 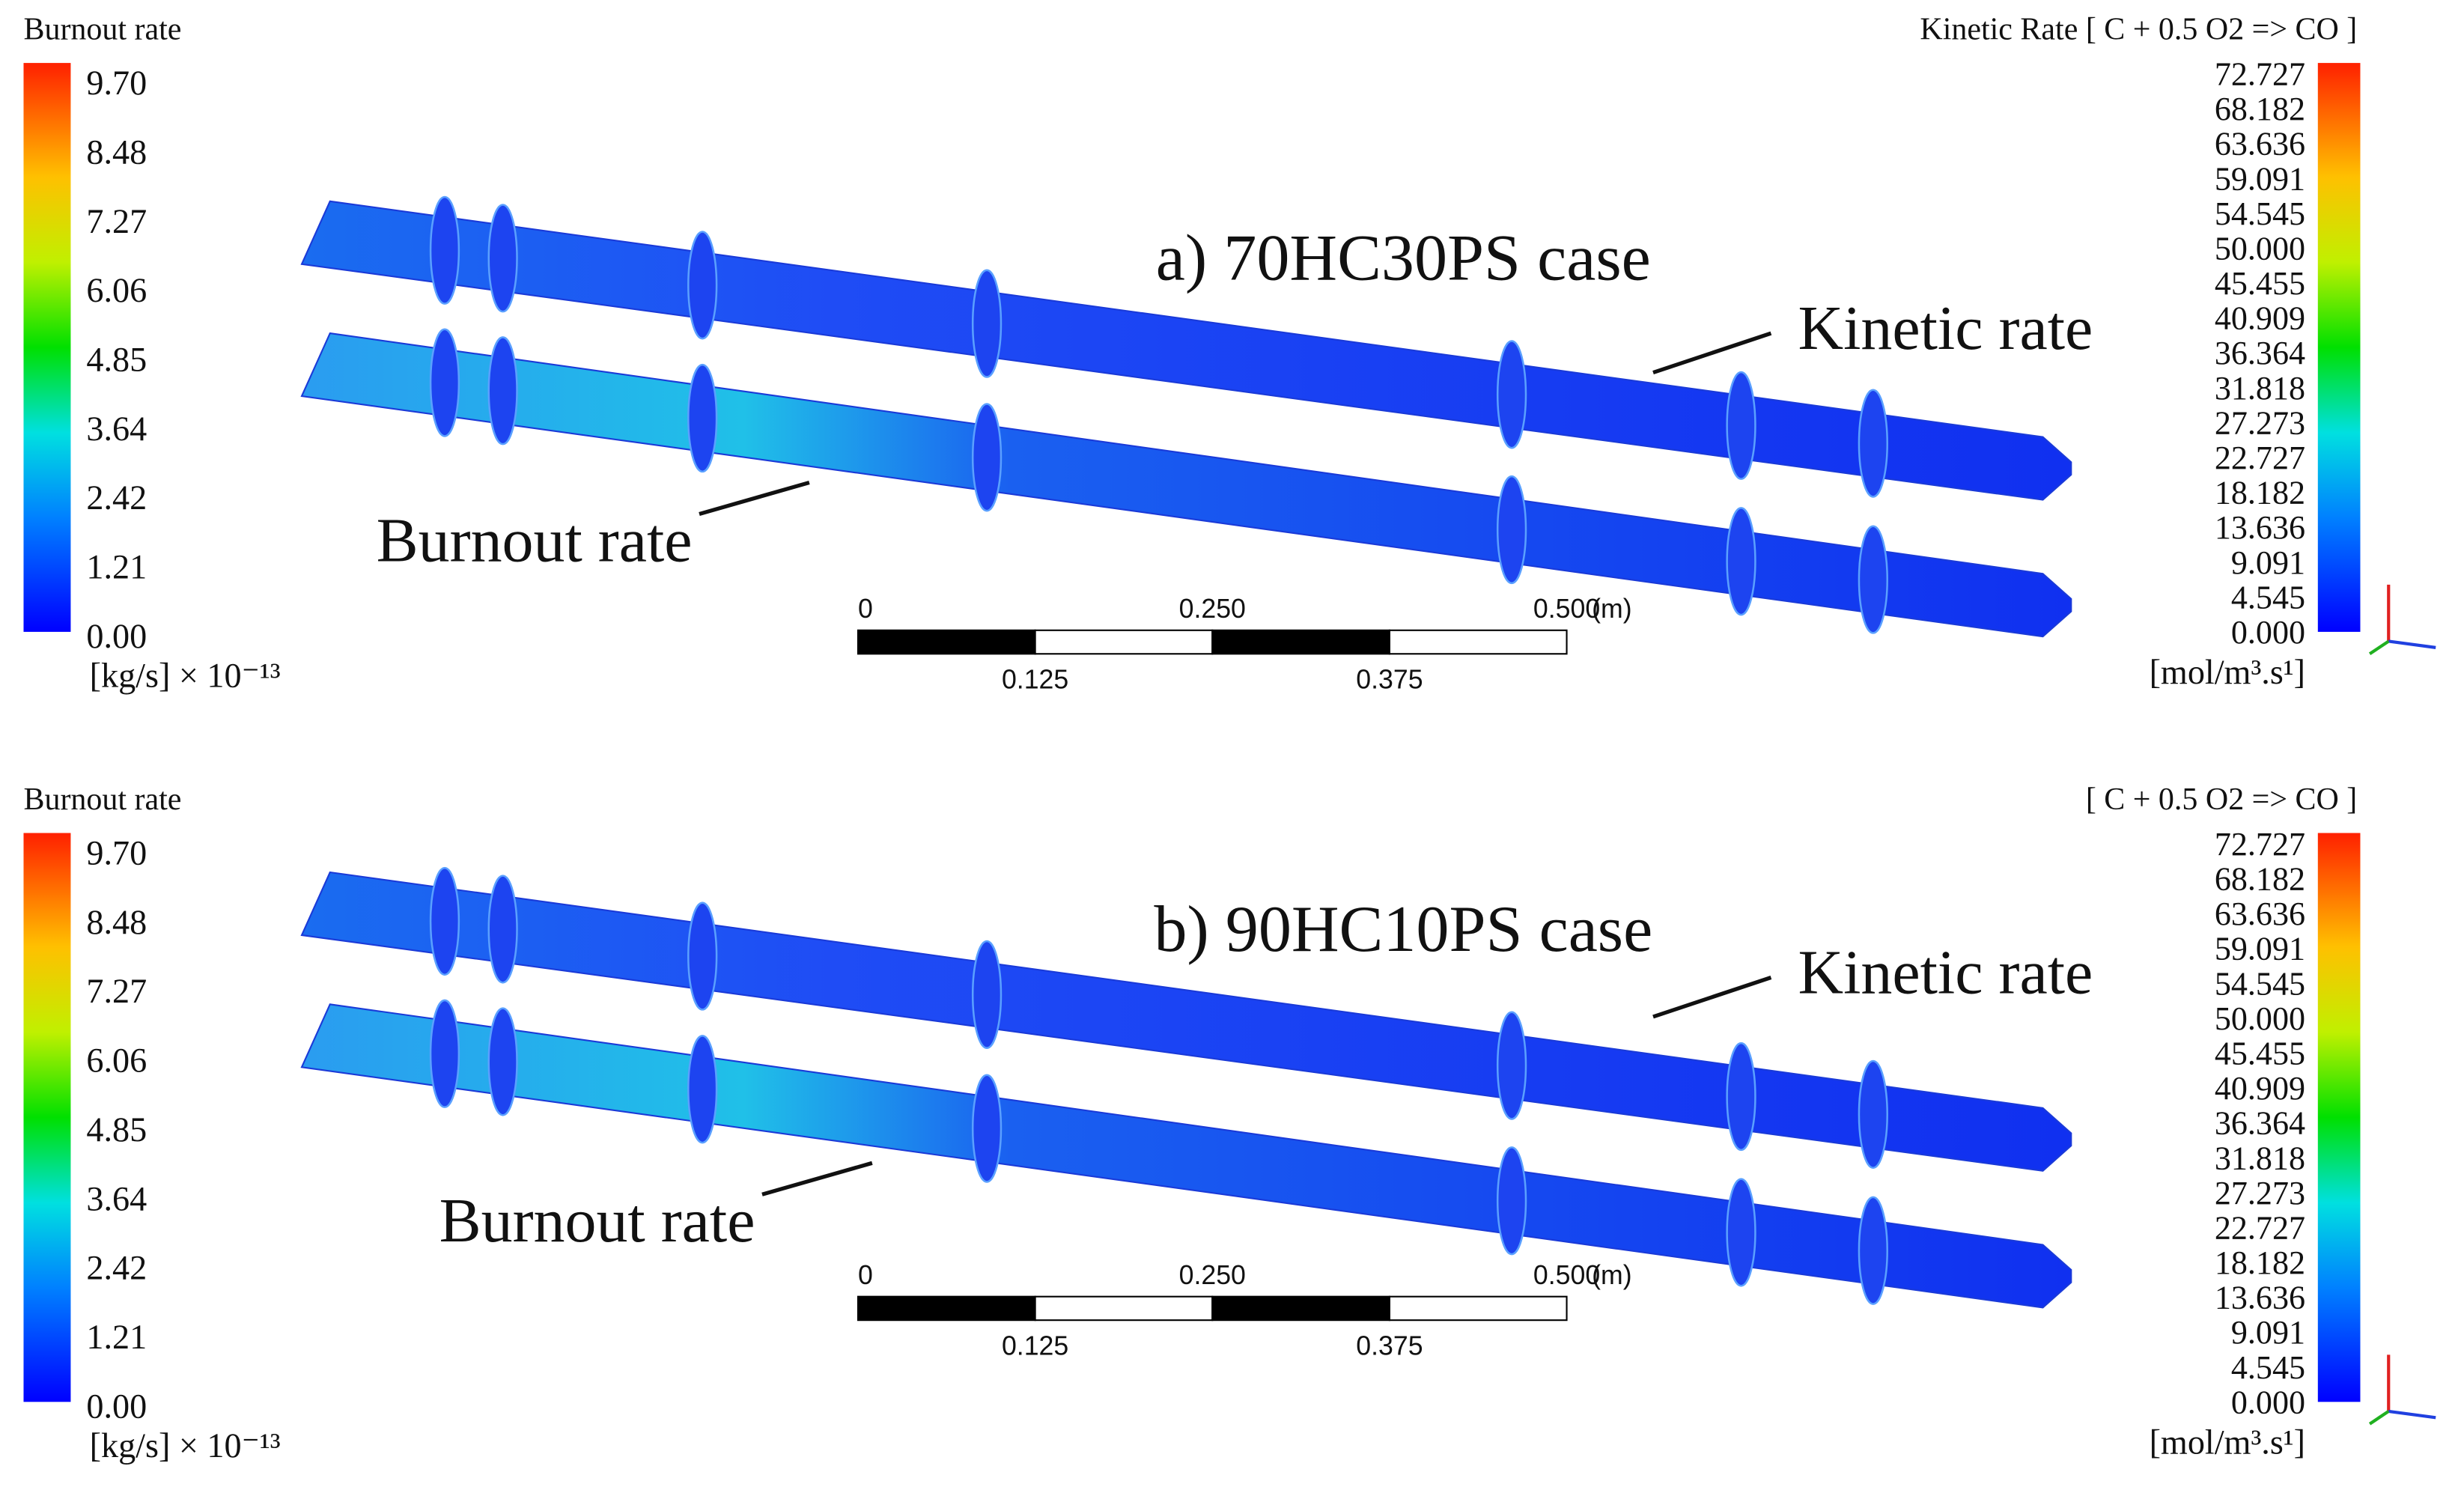 I want to click on scale-tick-label: 2.42, so click(x=116, y=497).